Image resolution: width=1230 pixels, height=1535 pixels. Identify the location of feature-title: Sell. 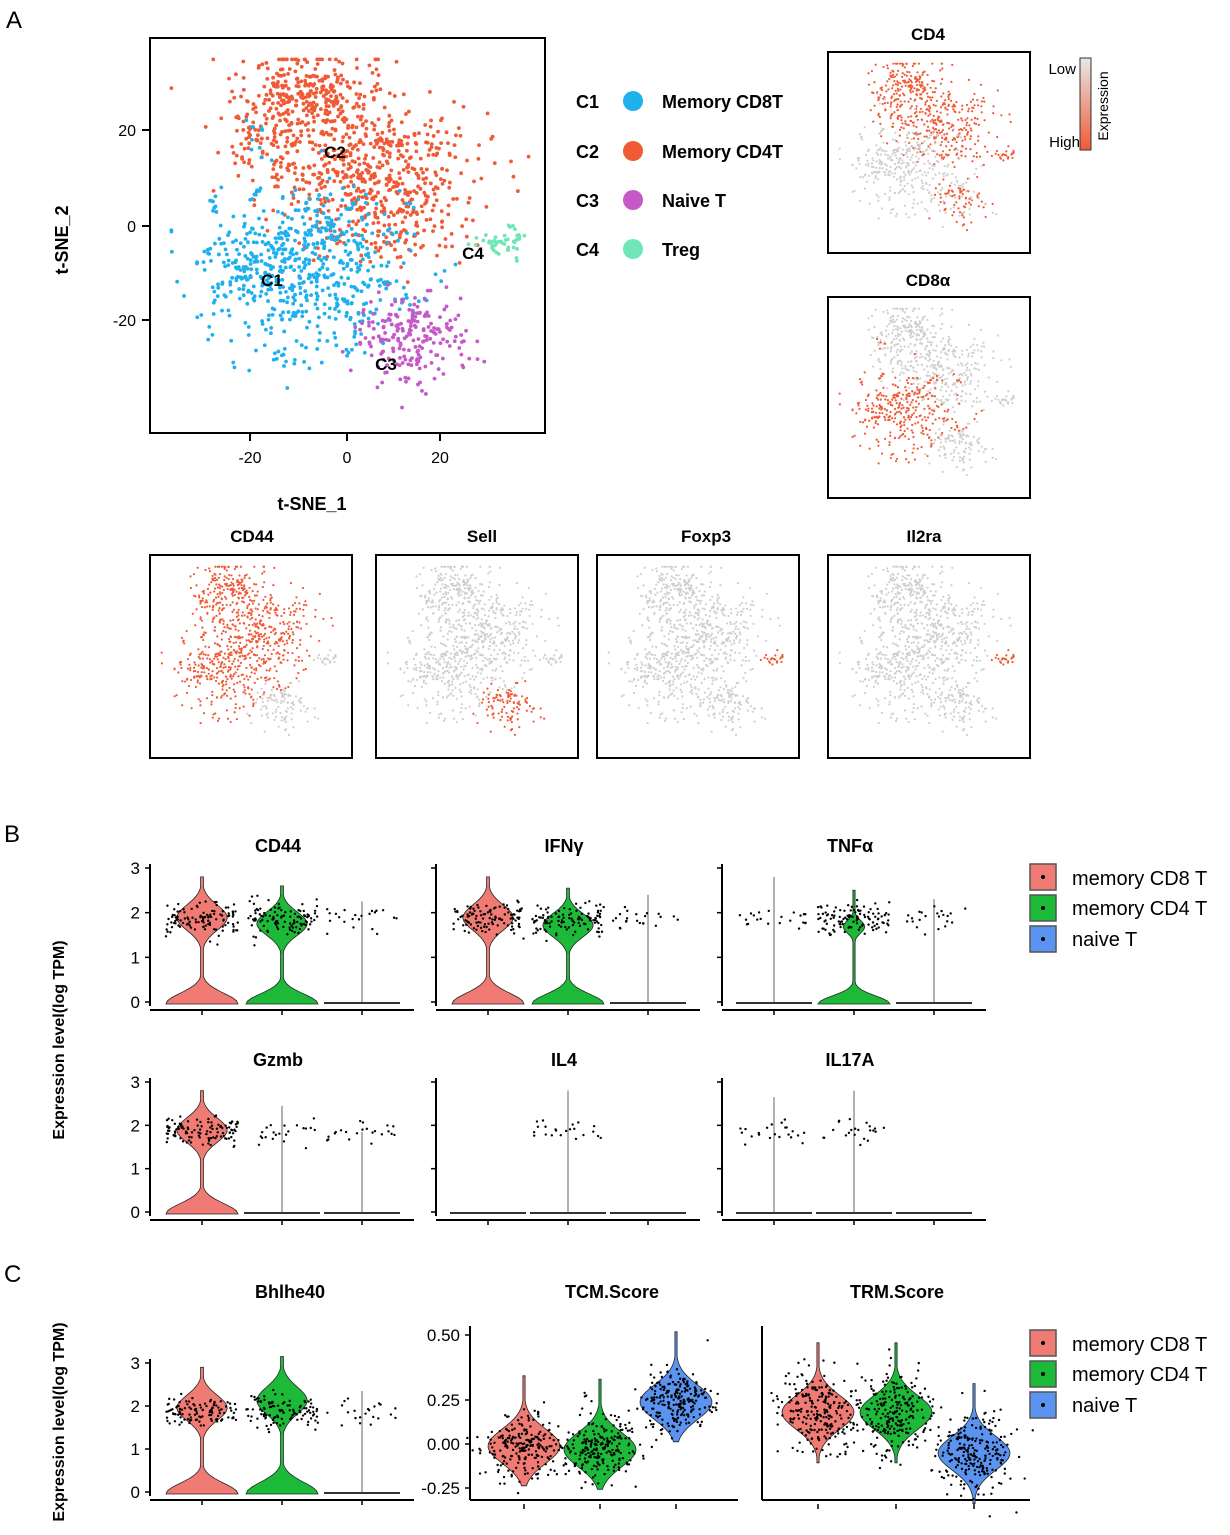
(482, 536).